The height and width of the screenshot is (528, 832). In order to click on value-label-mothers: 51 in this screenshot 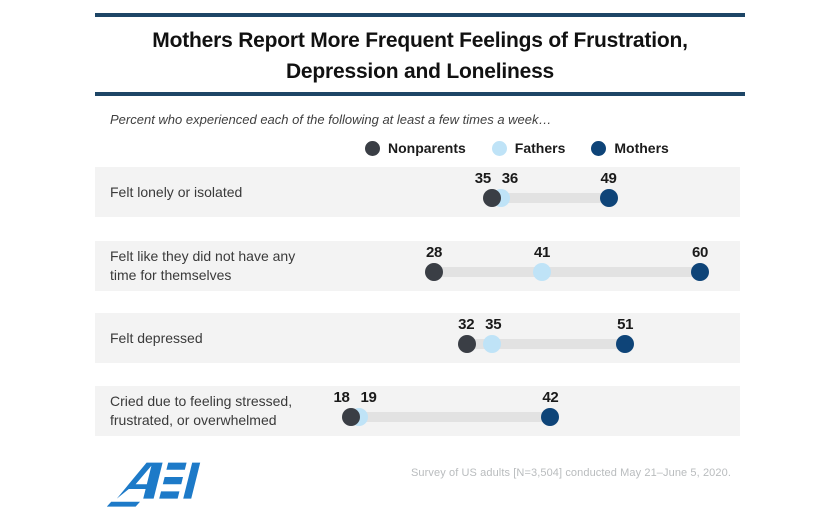, I will do `click(625, 324)`.